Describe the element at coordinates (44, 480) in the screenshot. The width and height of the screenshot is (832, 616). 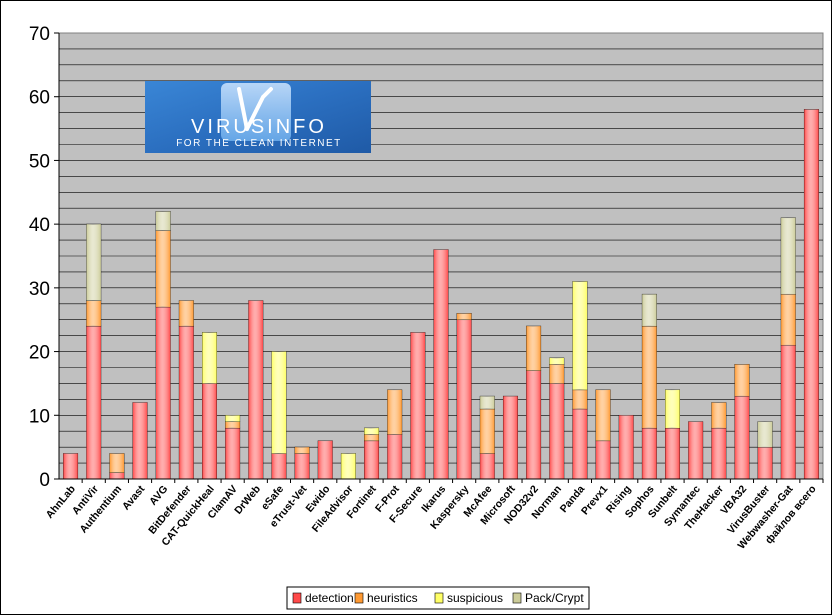
I see `y-tick-label: 0` at that location.